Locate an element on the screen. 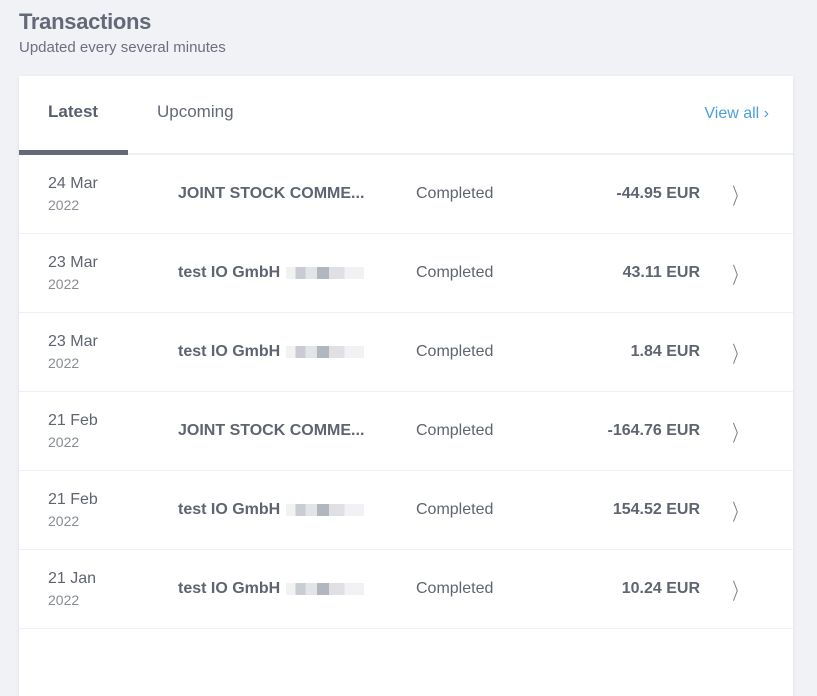 The height and width of the screenshot is (696, 817). transaction-amount: 10.24 EUR is located at coordinates (660, 588).